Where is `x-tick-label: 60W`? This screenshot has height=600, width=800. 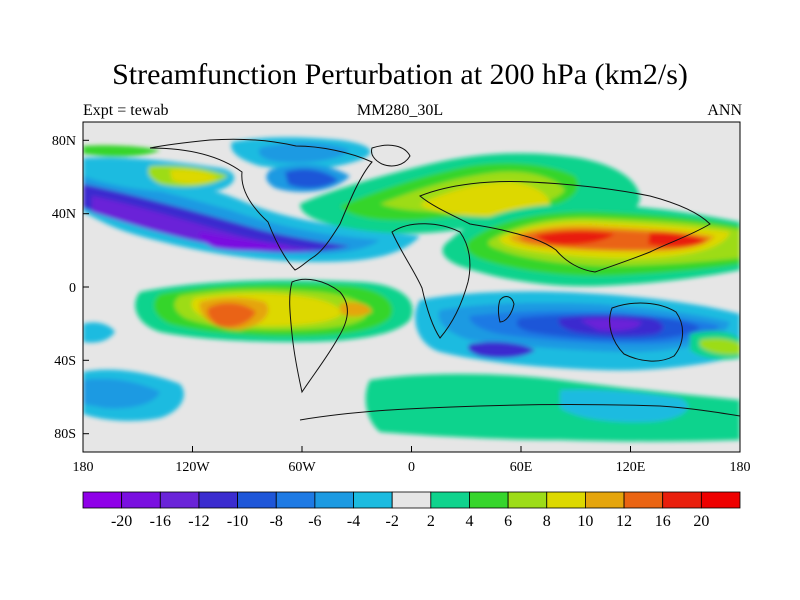
x-tick-label: 60W is located at coordinates (302, 467).